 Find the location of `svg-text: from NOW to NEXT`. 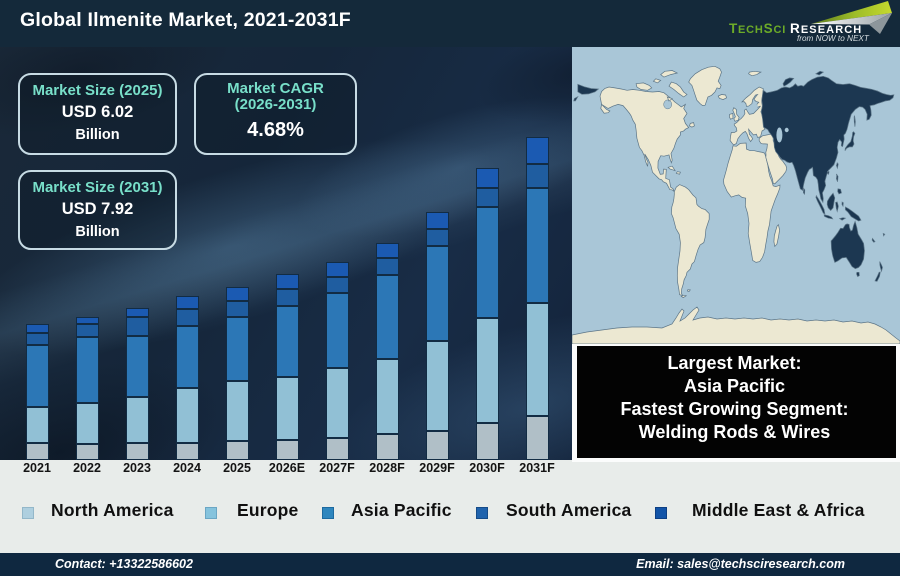

svg-text: from NOW to NEXT is located at coordinates (833, 38).